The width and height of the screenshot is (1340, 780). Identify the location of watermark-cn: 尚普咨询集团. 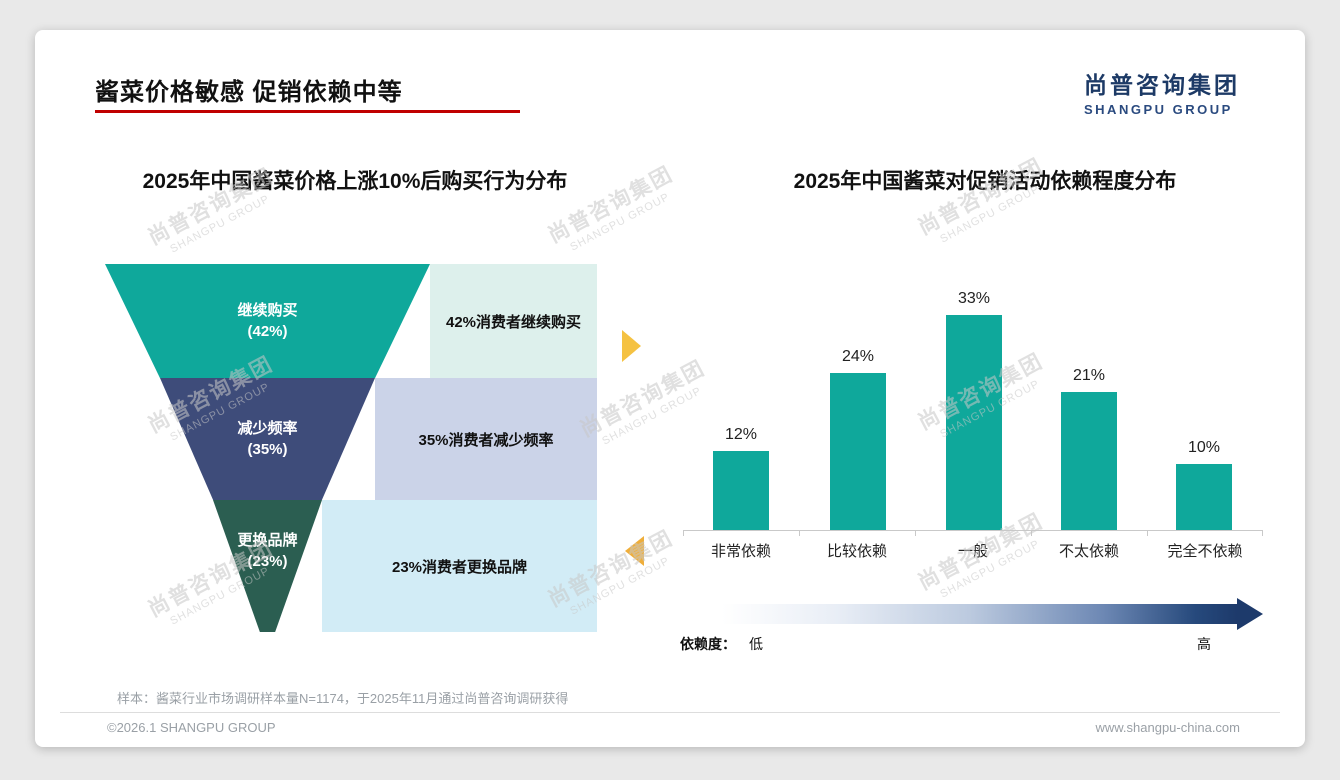
(981, 197).